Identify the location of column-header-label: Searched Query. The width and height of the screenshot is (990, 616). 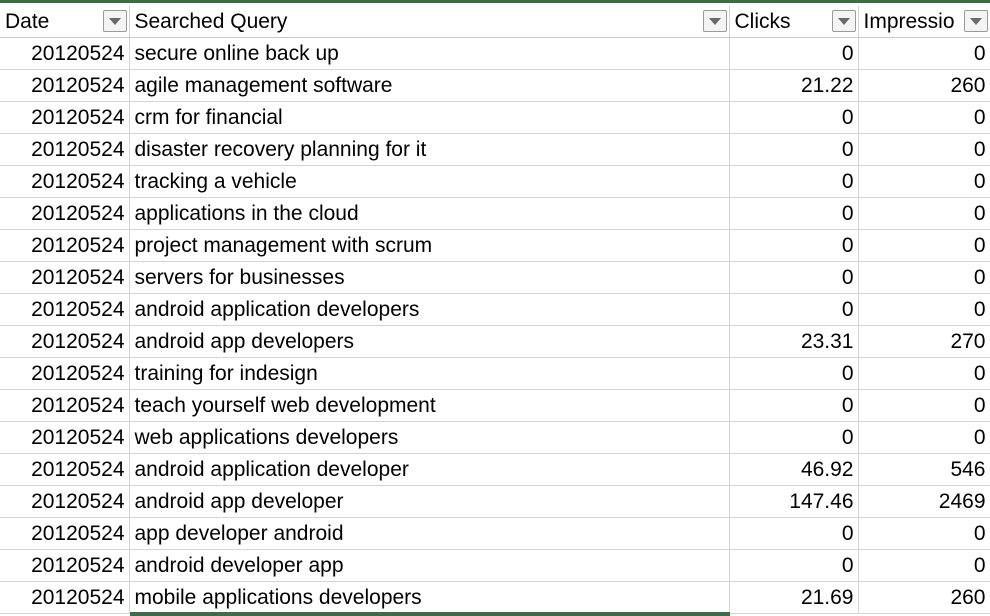
(211, 21).